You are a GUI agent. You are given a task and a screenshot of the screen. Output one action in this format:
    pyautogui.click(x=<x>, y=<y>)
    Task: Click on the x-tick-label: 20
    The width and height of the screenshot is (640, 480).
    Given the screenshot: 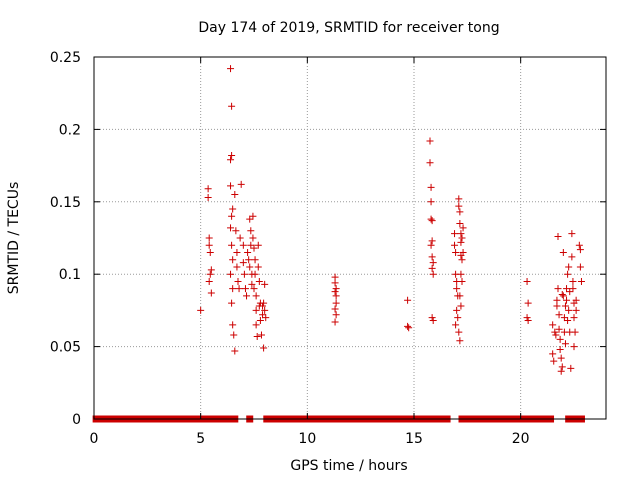 What is the action you would take?
    pyautogui.click(x=521, y=439)
    